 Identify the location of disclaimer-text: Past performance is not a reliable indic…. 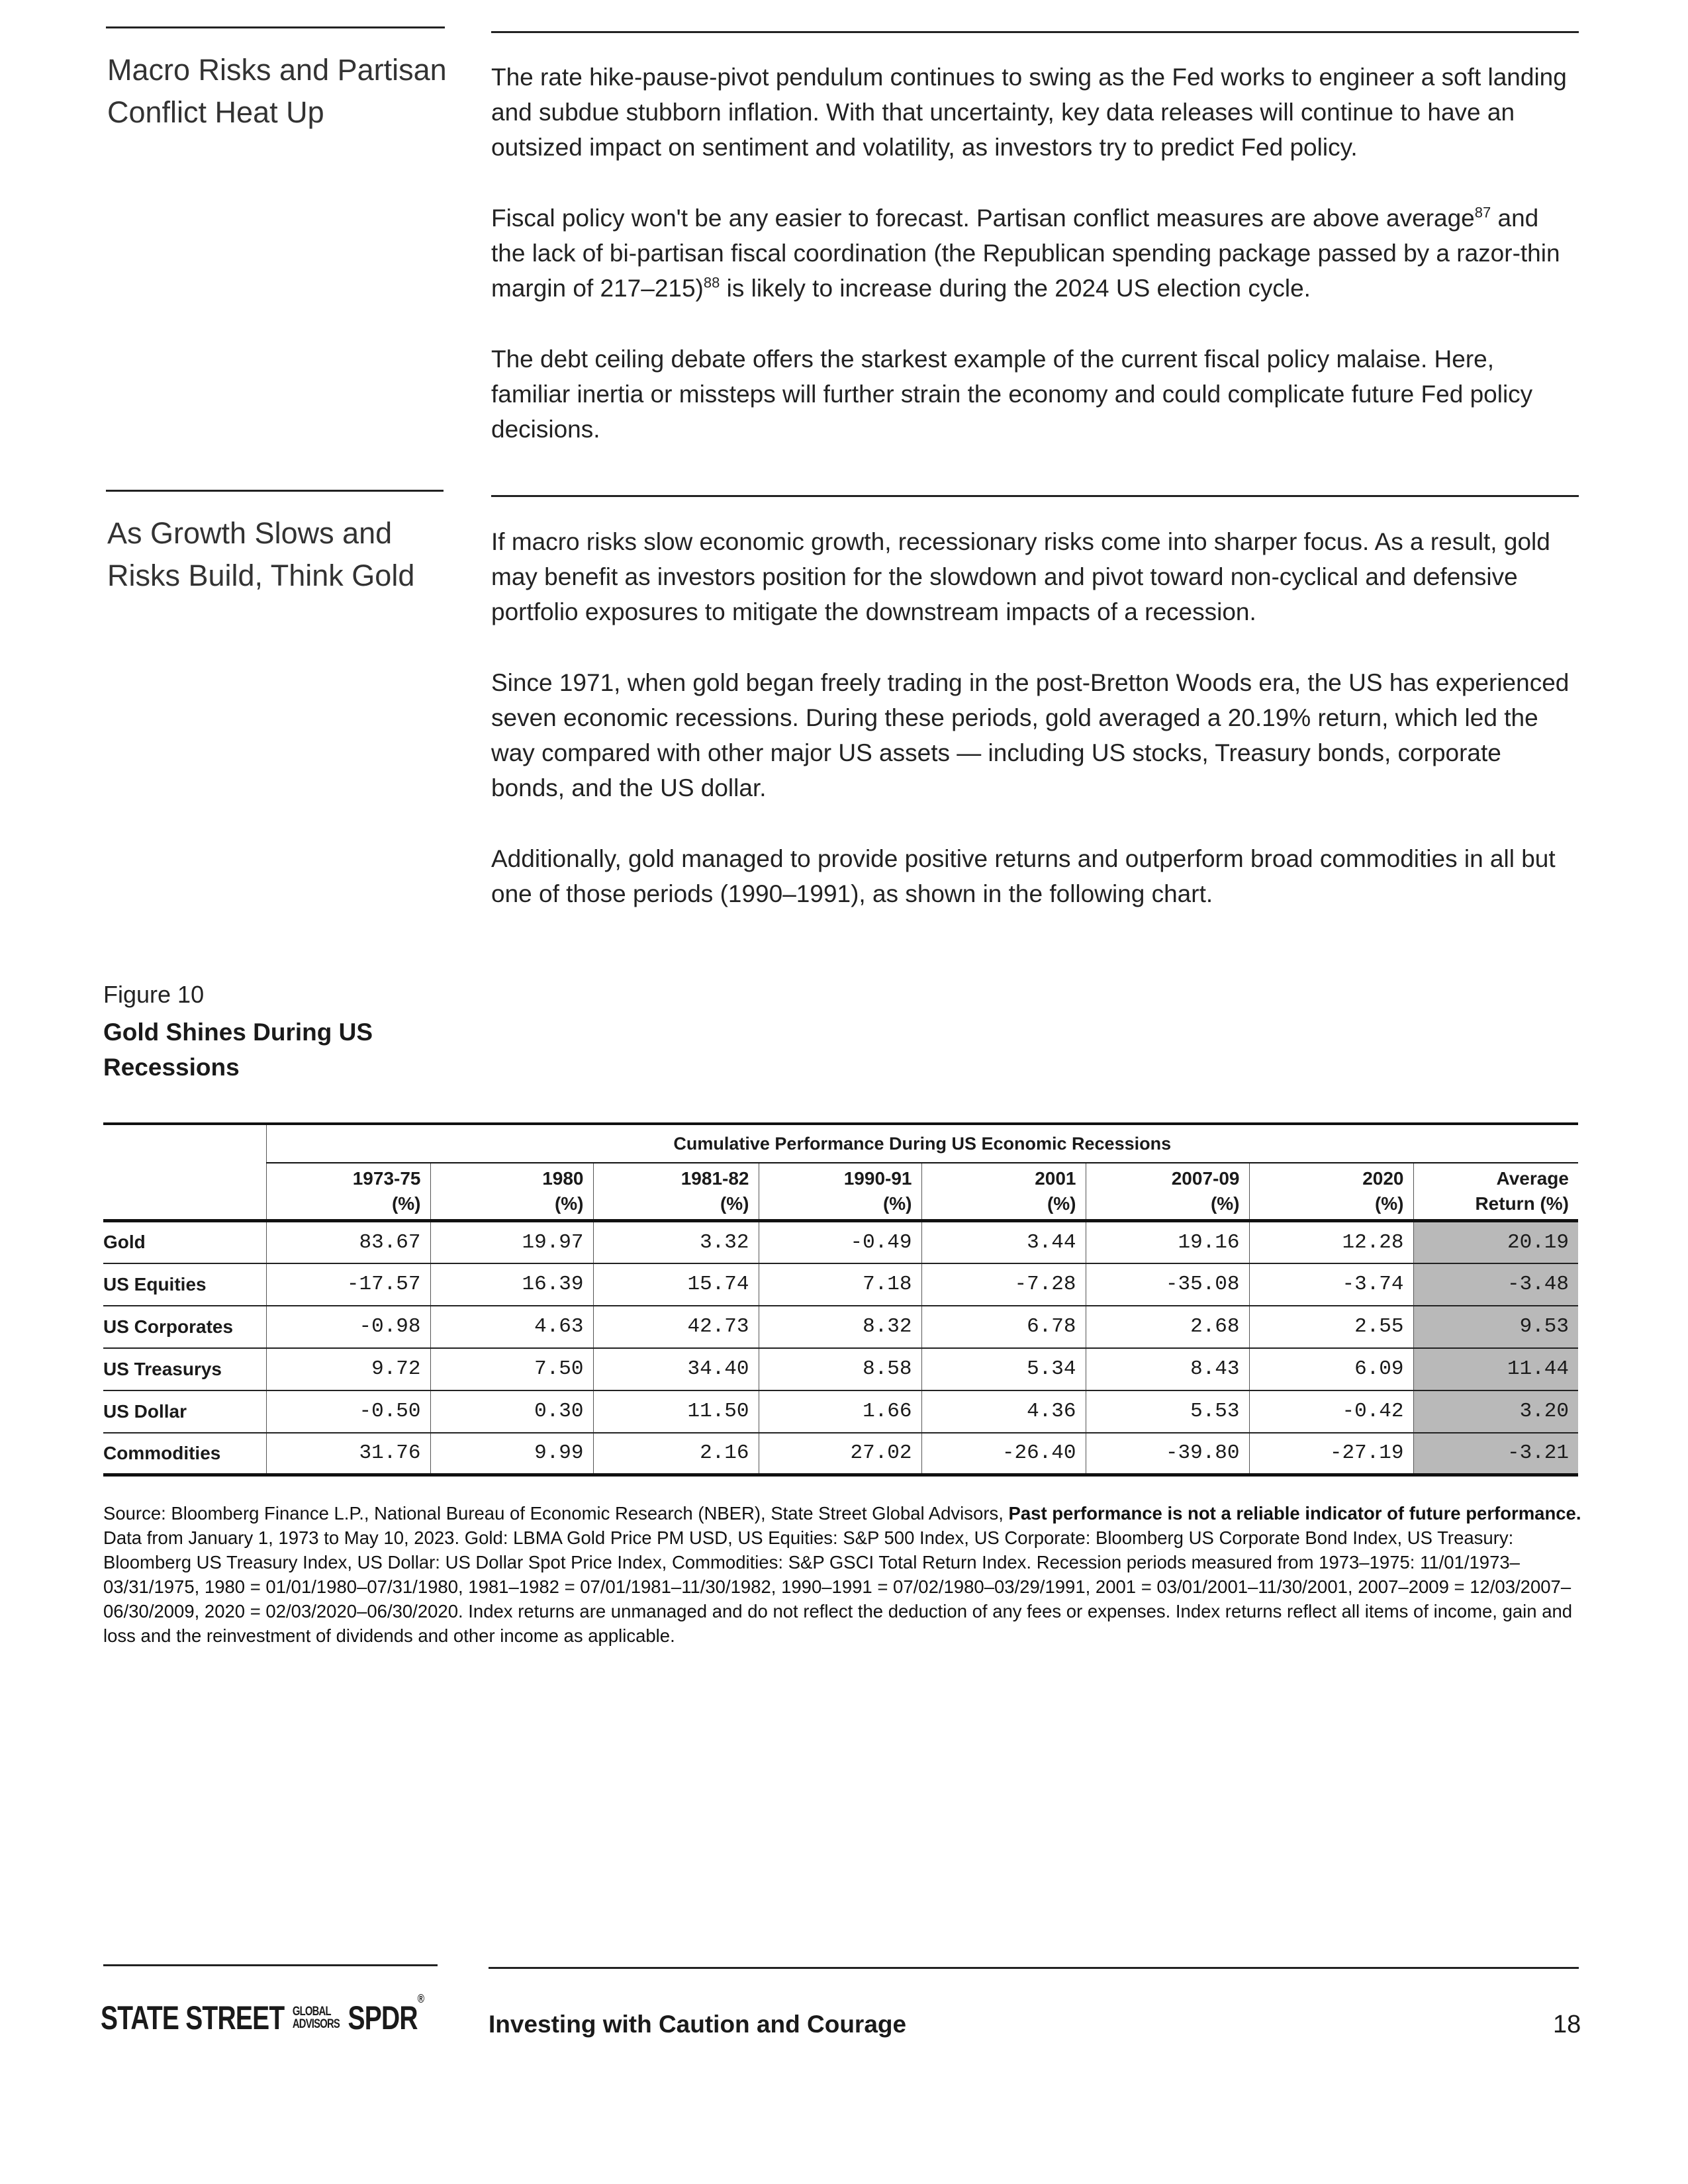
(1294, 1513).